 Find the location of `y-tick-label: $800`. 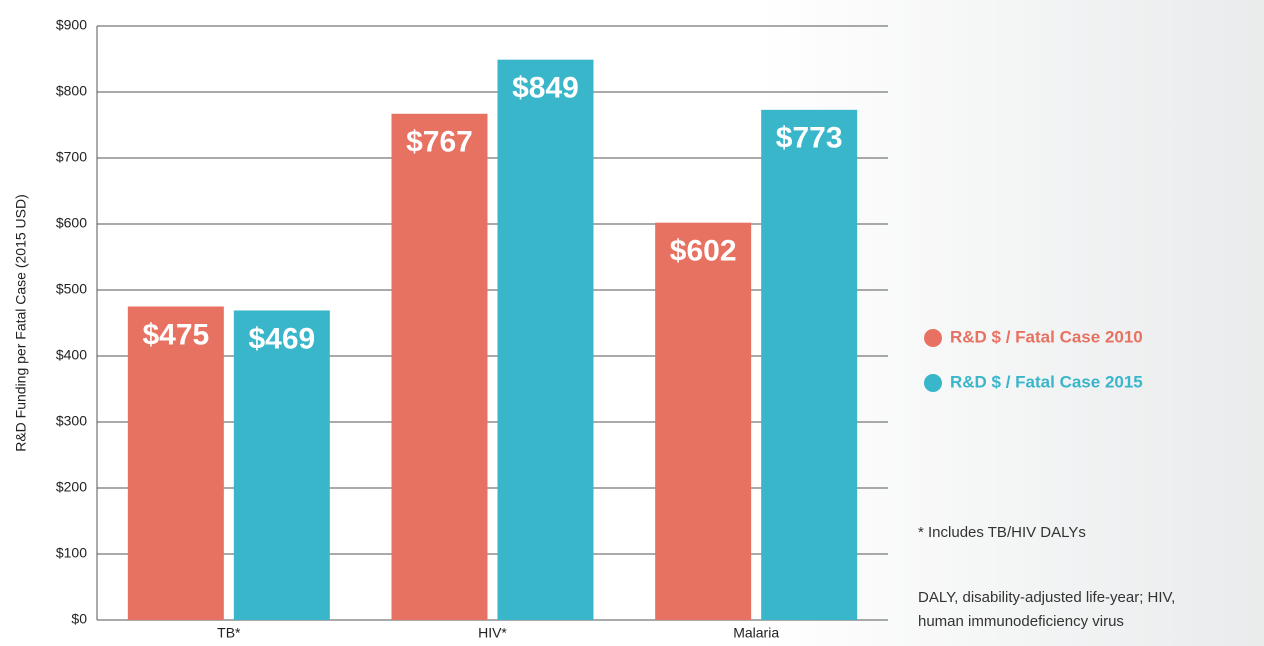

y-tick-label: $800 is located at coordinates (71, 91).